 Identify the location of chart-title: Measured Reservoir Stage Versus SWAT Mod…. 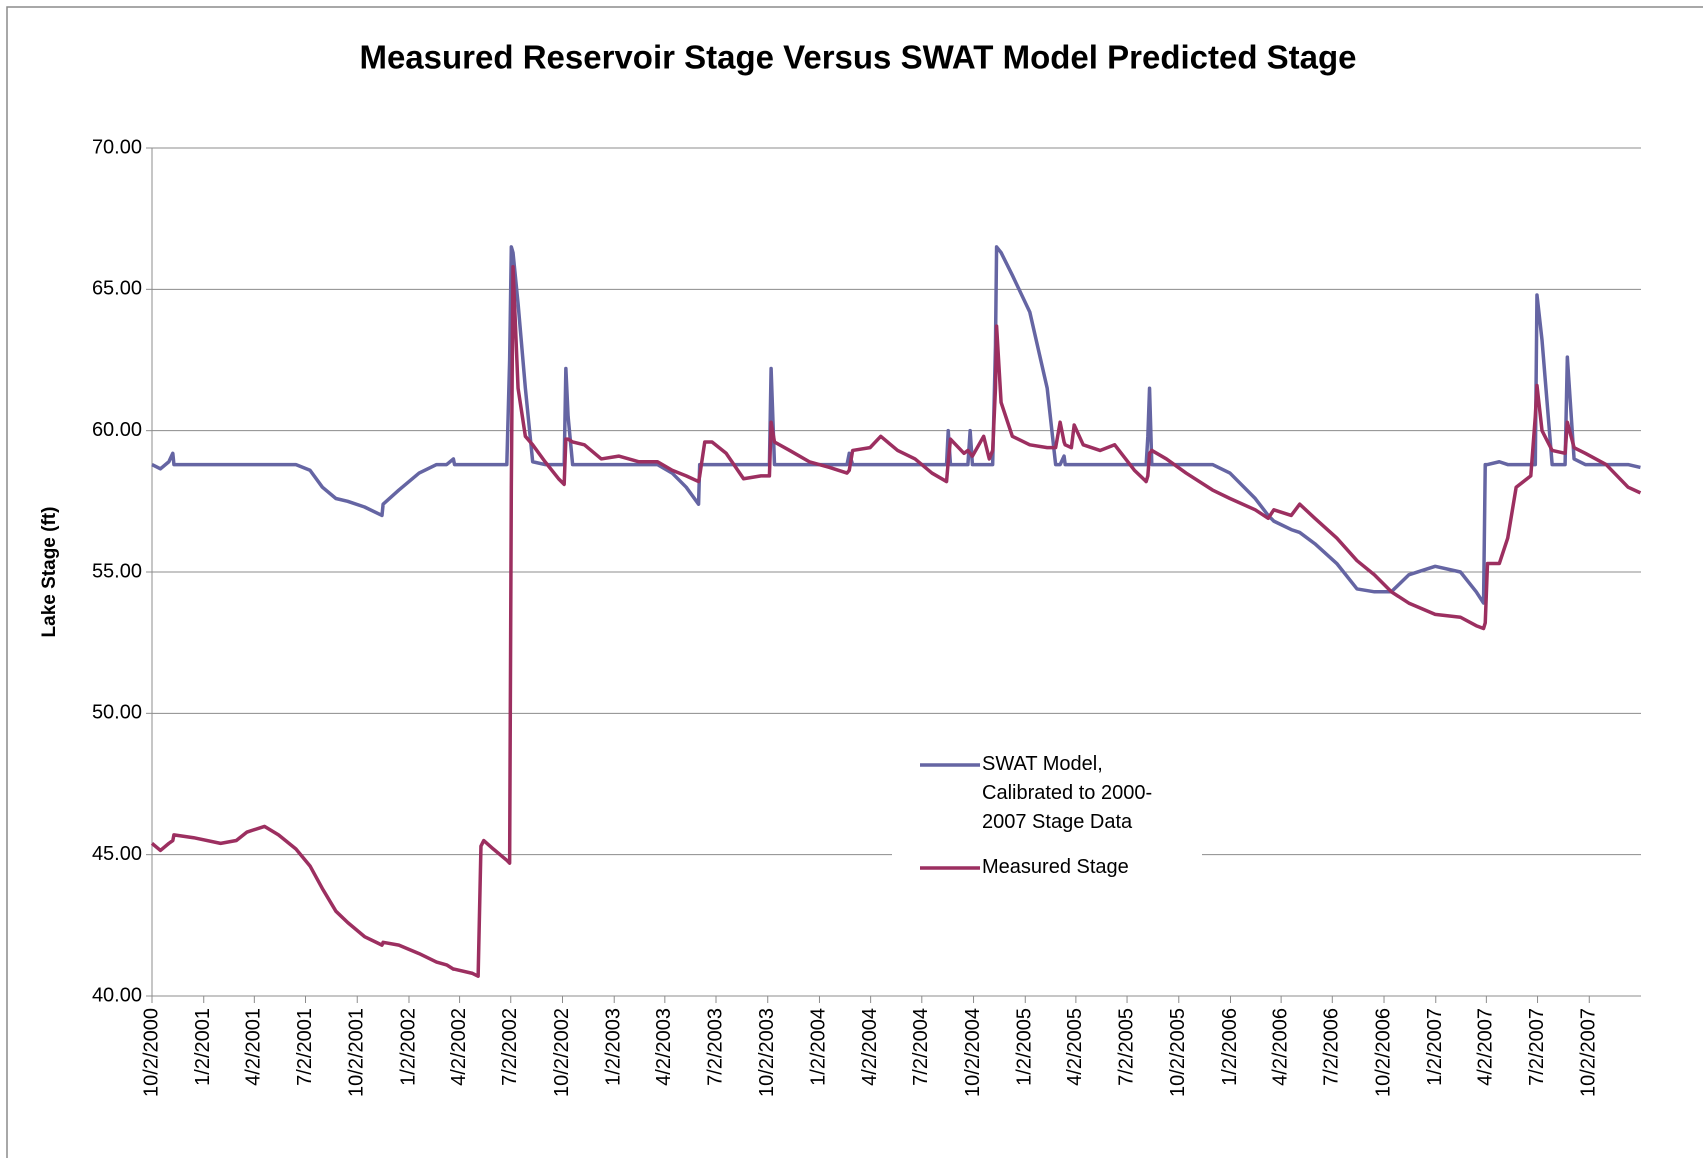
(857, 57).